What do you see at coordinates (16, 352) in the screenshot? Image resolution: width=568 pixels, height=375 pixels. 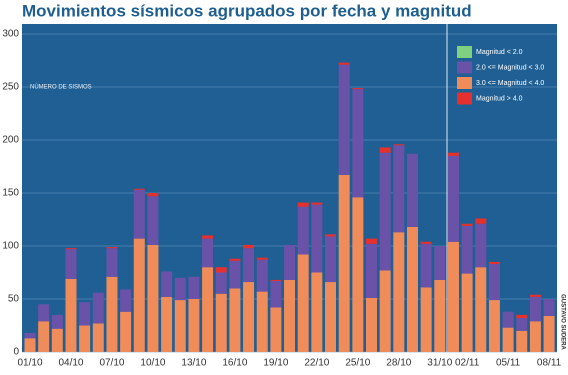 I see `y-tick-label: 0` at bounding box center [16, 352].